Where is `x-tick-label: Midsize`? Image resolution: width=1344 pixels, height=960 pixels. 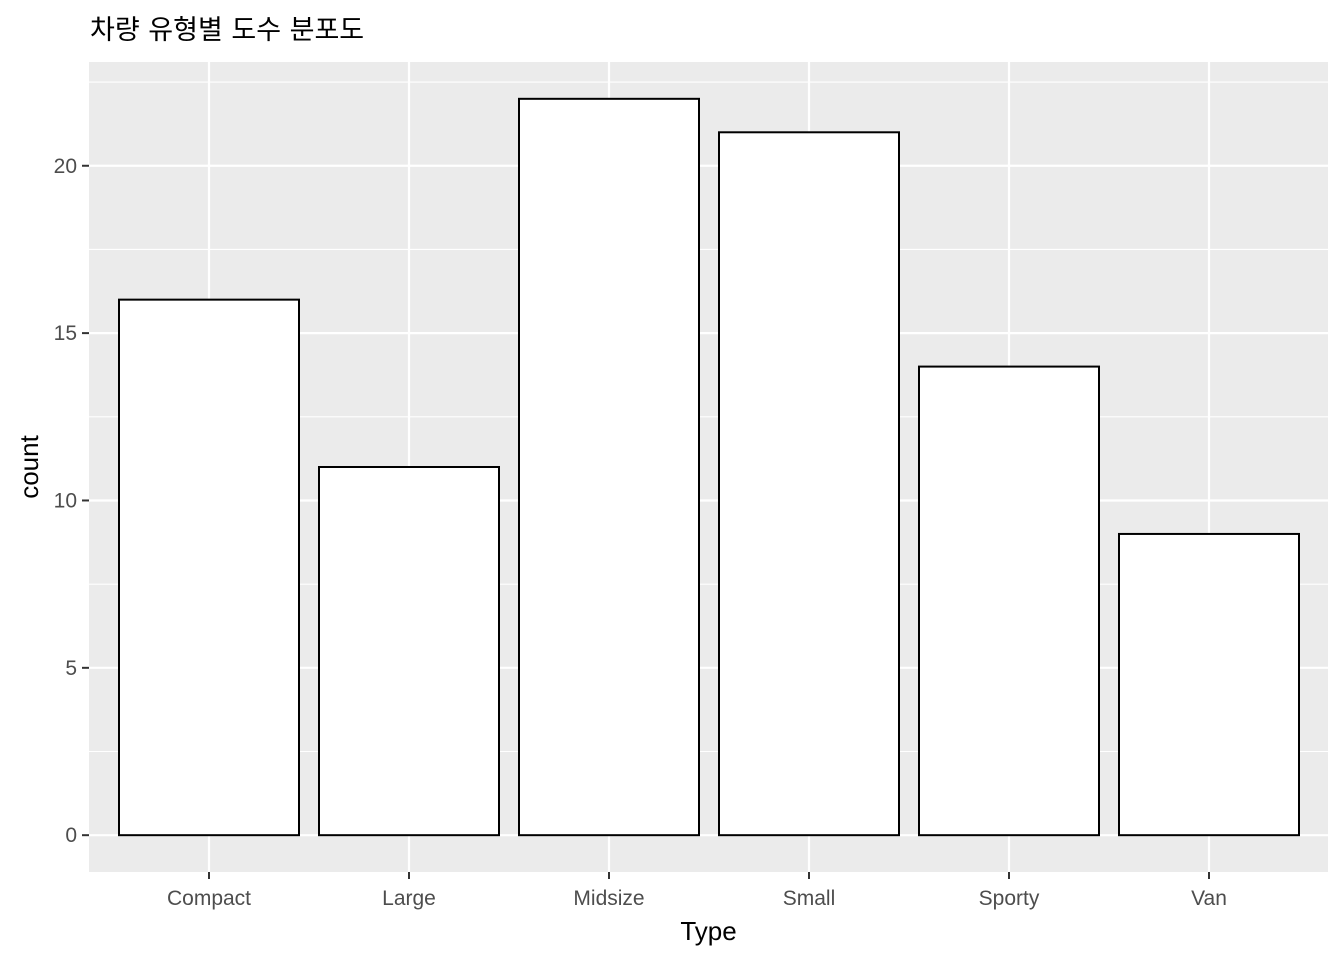
x-tick-label: Midsize is located at coordinates (608, 898).